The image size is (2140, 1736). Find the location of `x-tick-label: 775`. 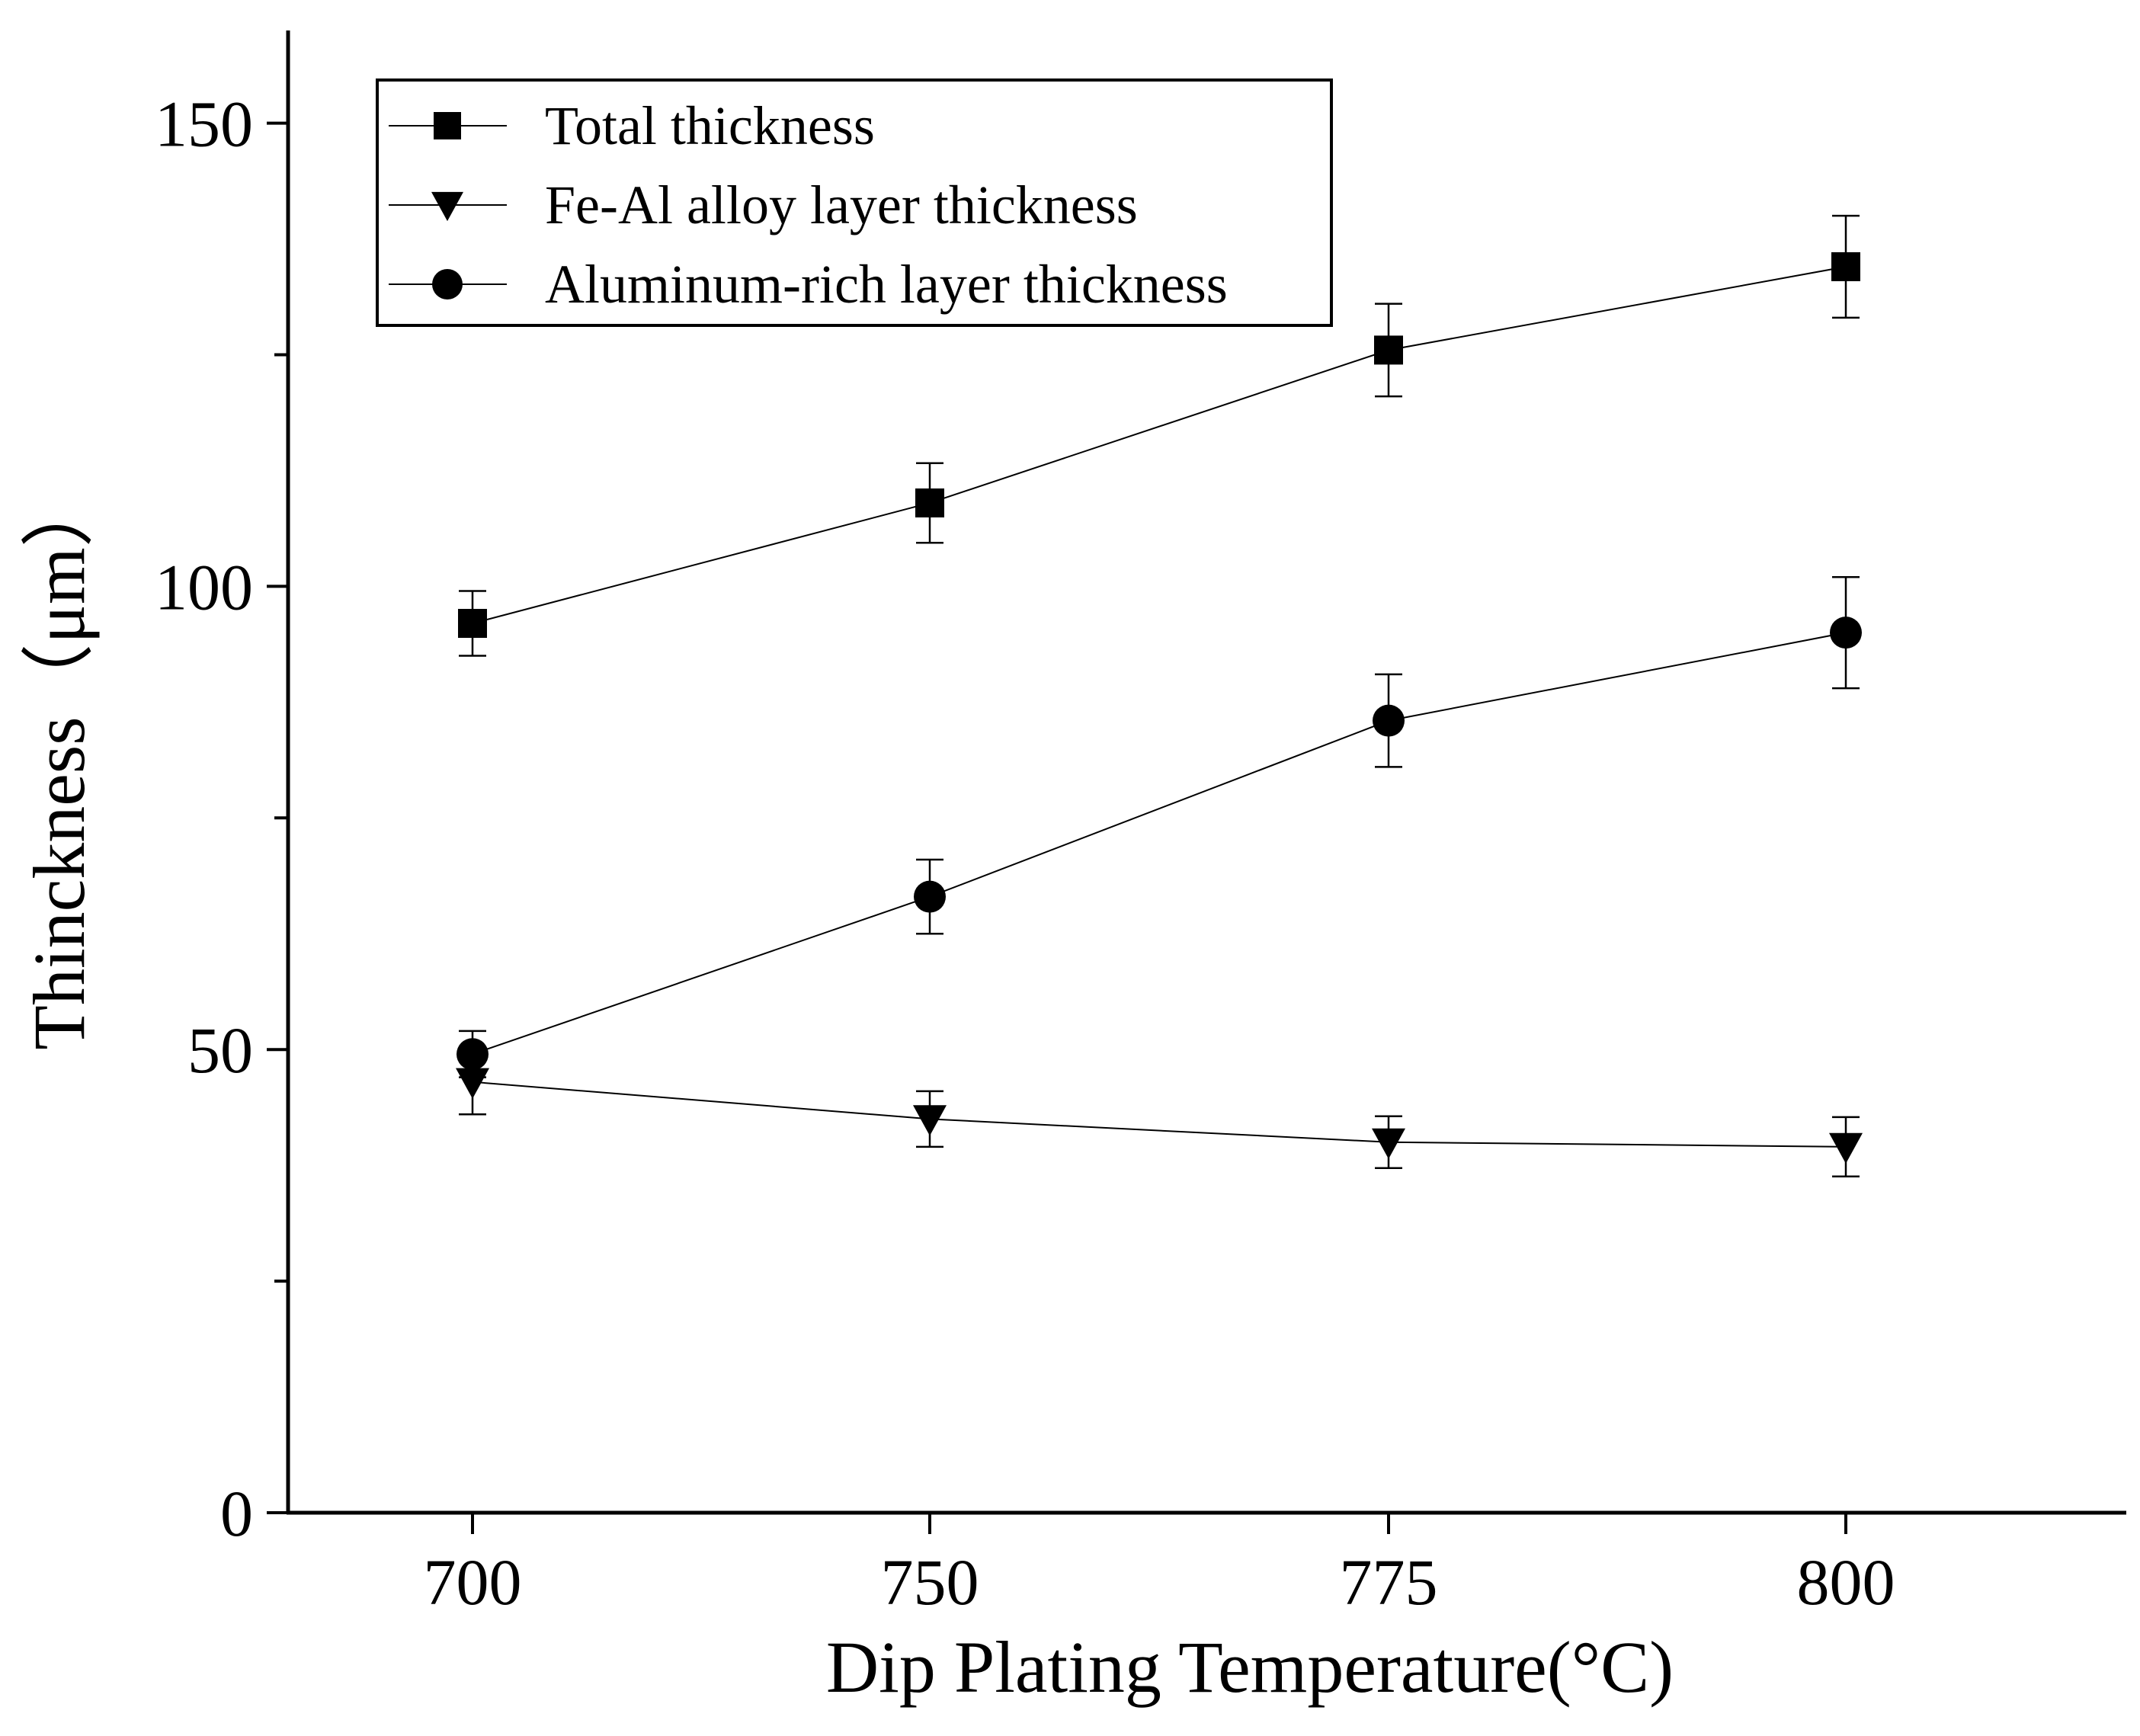

x-tick-label: 775 is located at coordinates (1389, 1582).